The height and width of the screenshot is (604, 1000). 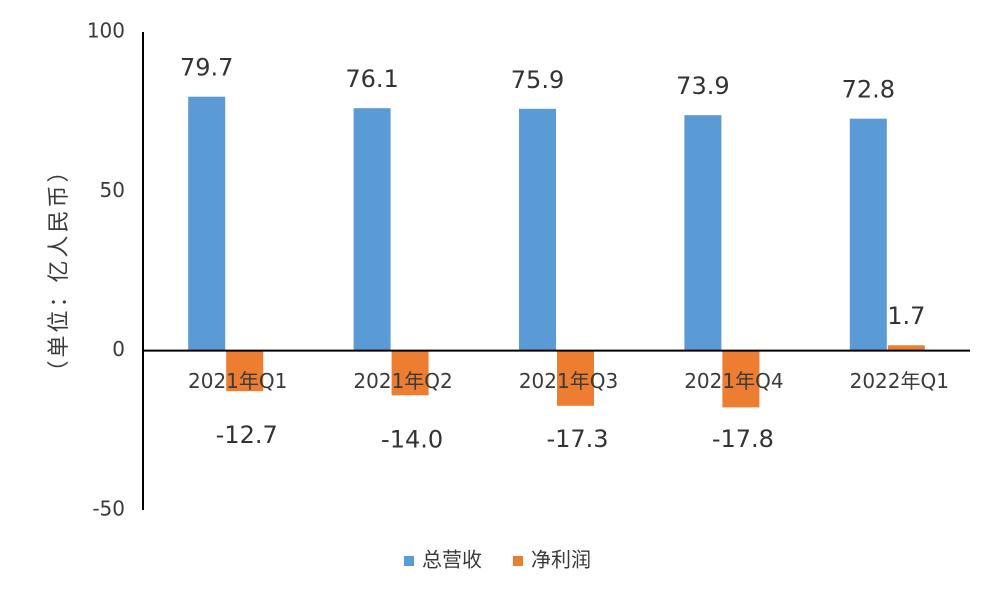 What do you see at coordinates (497, 560) in the screenshot?
I see `legend: 总营收 净利润` at bounding box center [497, 560].